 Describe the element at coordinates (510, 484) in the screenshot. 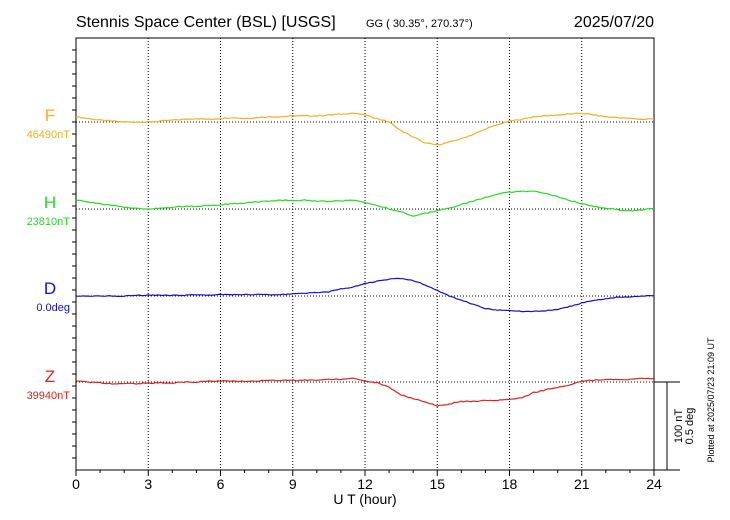

I see `x-tick-label: 18` at that location.